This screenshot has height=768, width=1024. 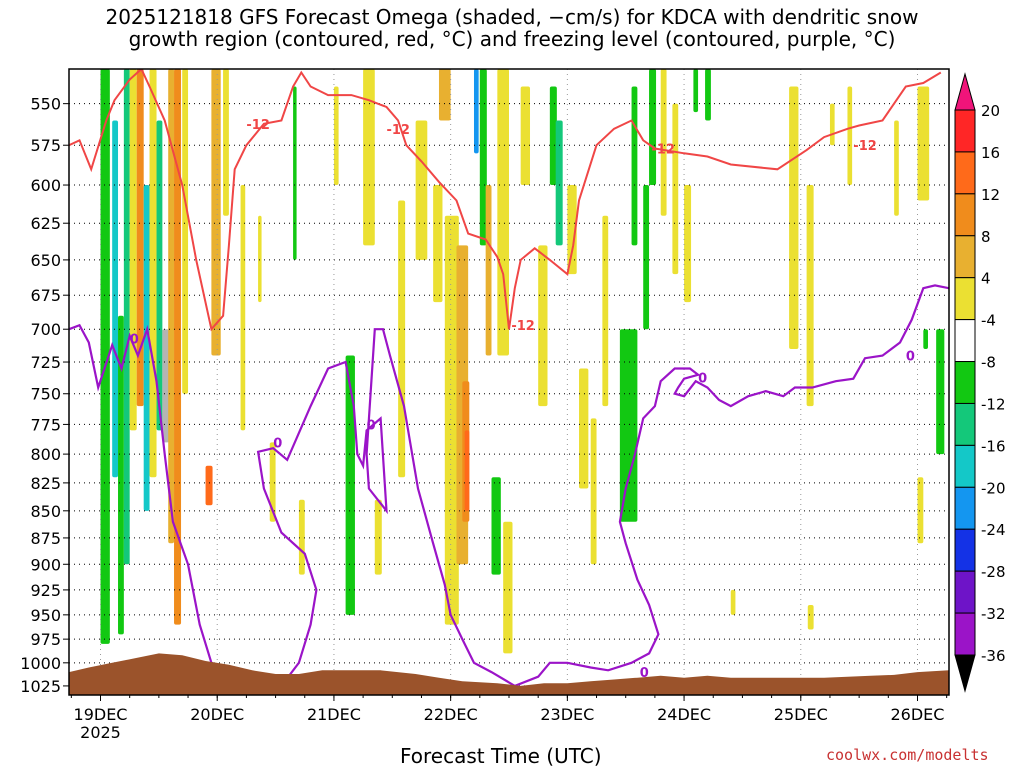 I want to click on y-tick-label: 675, so click(x=45, y=295).